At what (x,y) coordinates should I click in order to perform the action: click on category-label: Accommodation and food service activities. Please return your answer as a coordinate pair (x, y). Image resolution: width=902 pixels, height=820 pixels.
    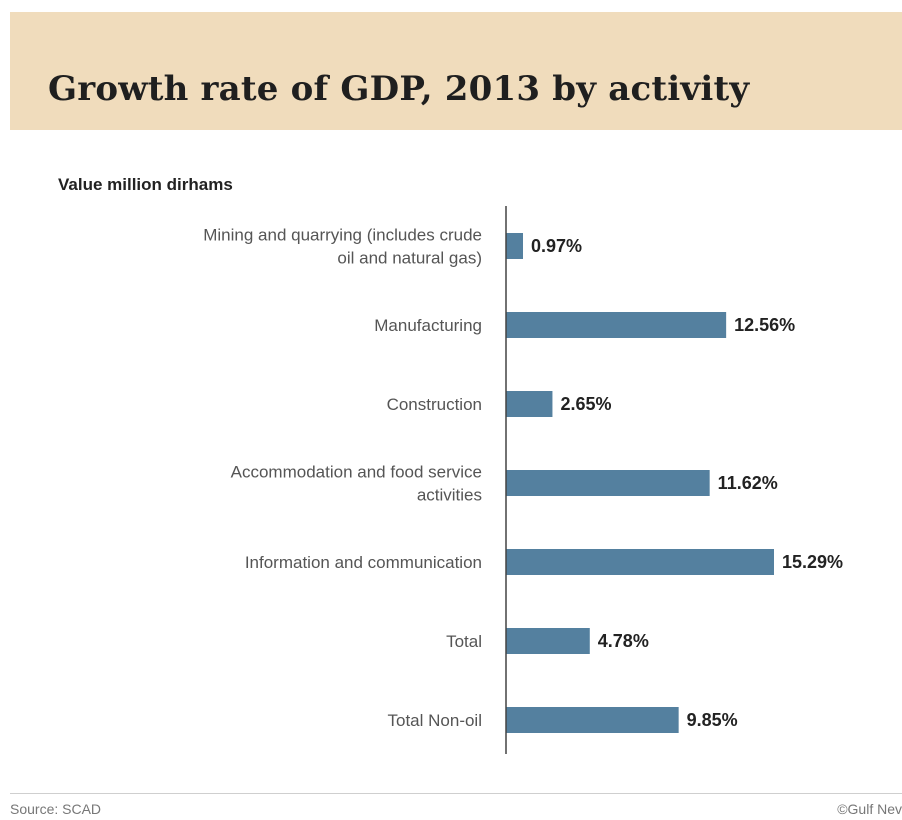
    Looking at the image, I should click on (356, 484).